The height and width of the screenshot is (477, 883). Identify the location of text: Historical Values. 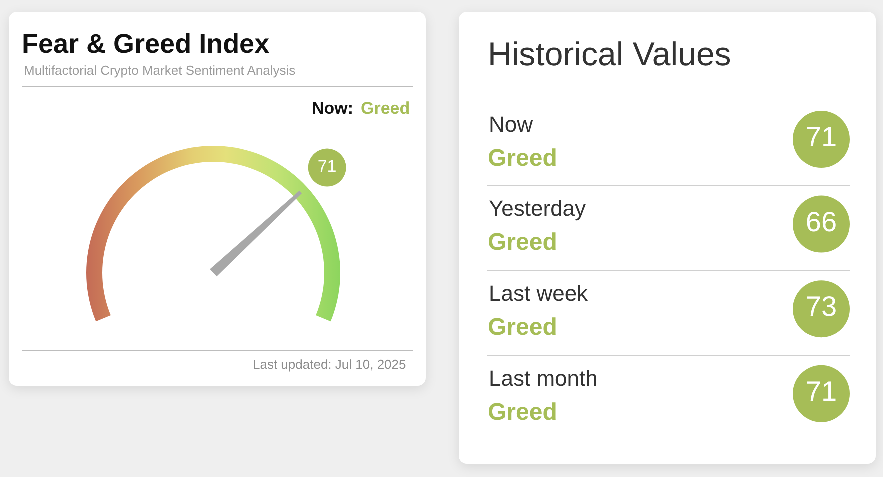
(610, 54).